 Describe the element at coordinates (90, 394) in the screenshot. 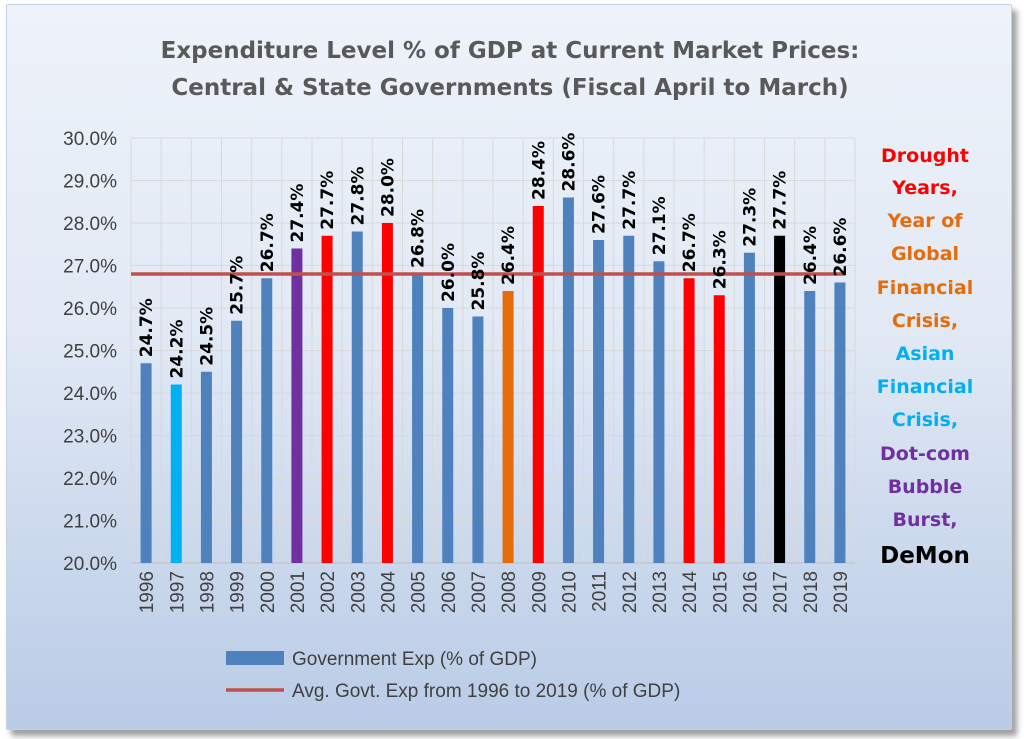

I see `y-tick-label: 24.0%` at that location.